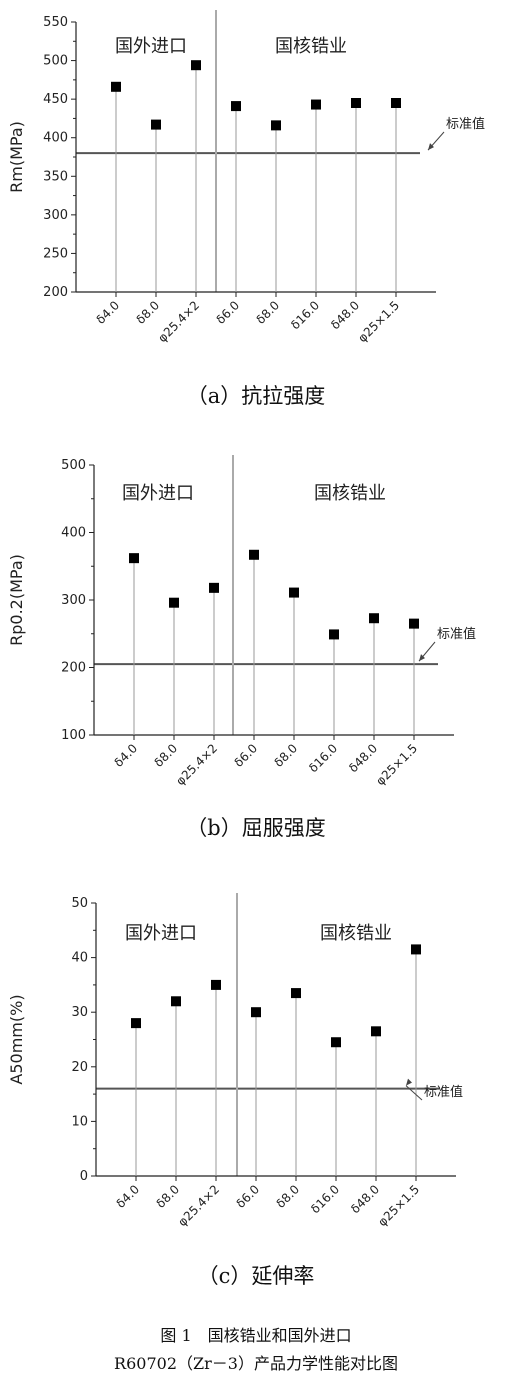  I want to click on y-axis-label: Rp0.2(MPa), so click(16, 600).